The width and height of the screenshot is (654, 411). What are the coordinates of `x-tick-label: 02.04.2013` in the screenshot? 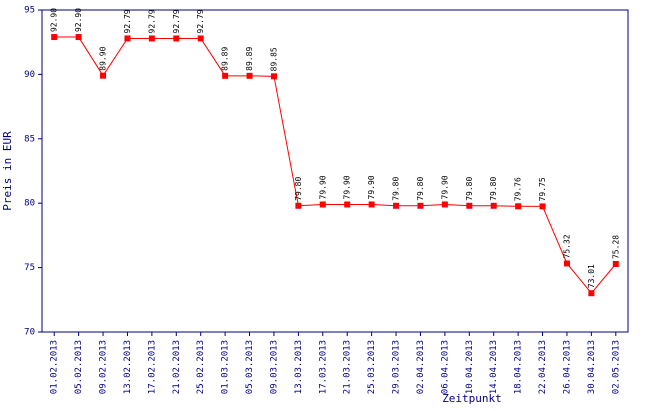 It's located at (421, 367).